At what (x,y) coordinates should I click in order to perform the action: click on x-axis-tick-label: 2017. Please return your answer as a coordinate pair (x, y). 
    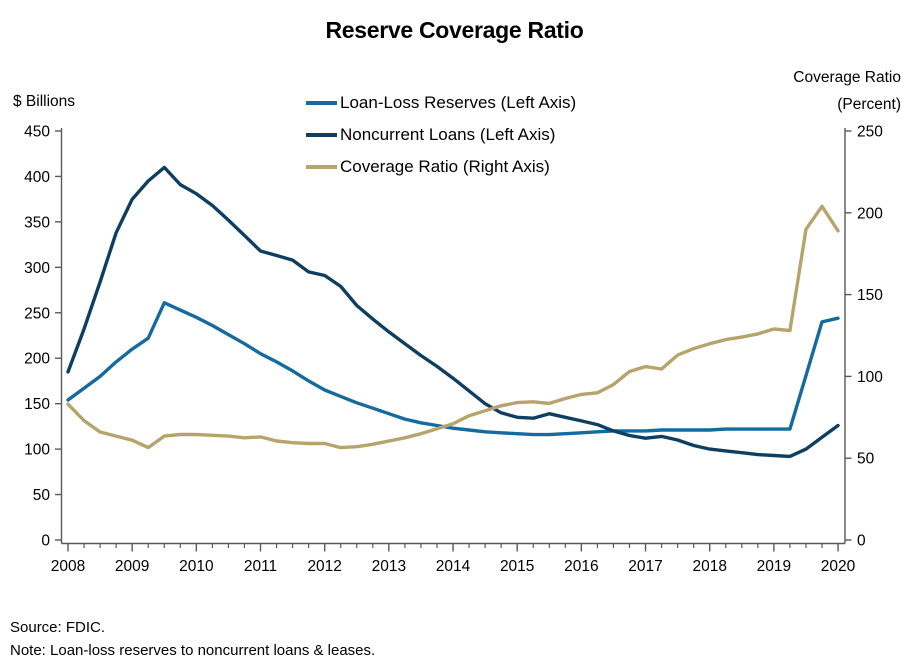
    Looking at the image, I should click on (645, 566).